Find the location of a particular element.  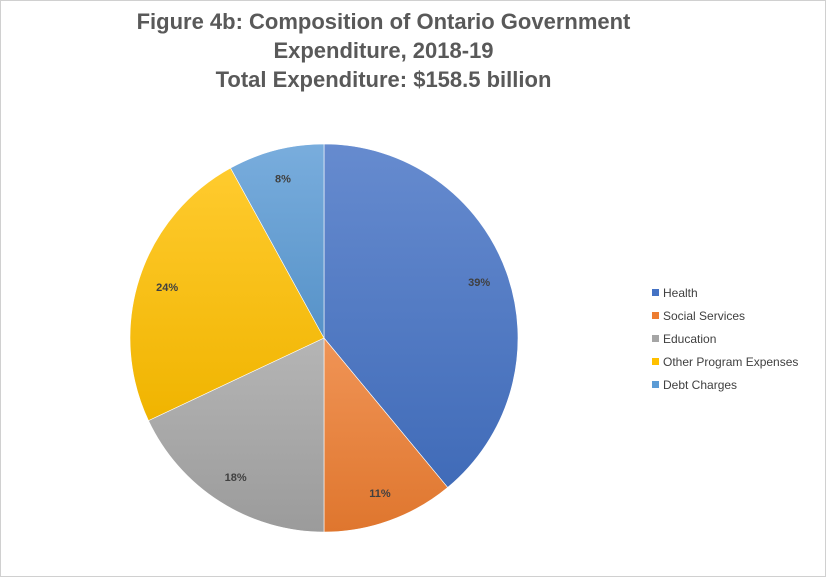

legend-swatch-other-program-expenses is located at coordinates (655, 361).